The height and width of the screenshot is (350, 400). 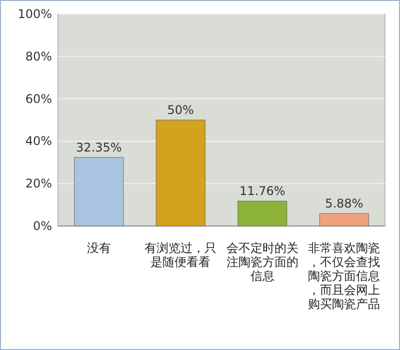 I want to click on data-label: 50%, so click(x=180, y=110).